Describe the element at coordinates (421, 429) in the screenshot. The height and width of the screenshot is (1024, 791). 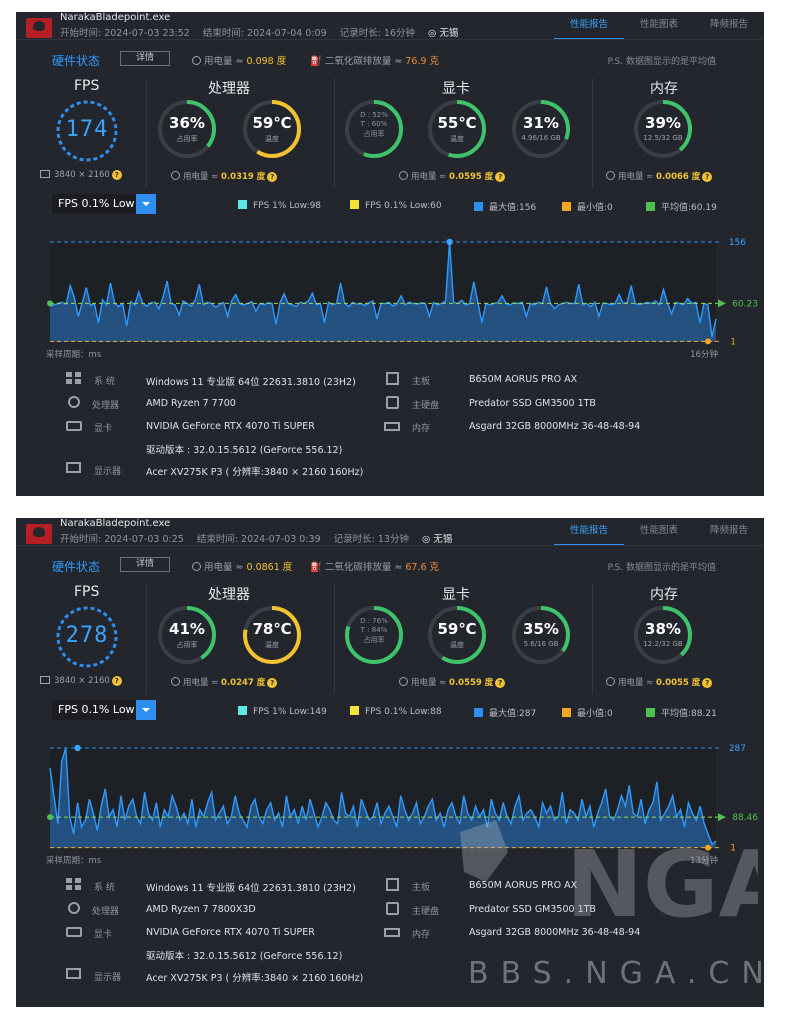
I see `ram-label: 内存` at that location.